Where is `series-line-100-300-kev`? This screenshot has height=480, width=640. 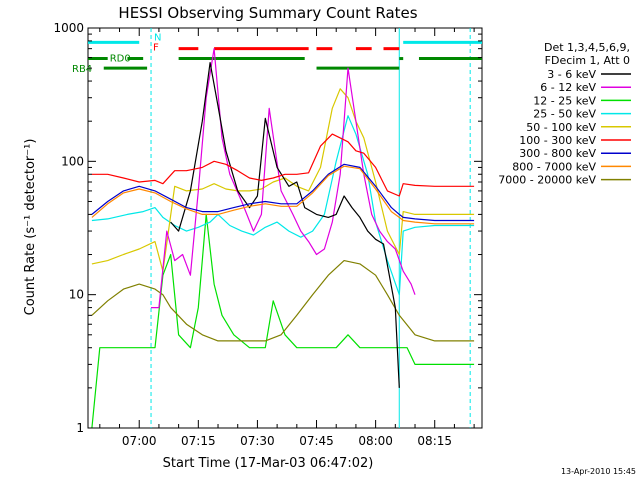
series-line-100-300-kev is located at coordinates (283, 165).